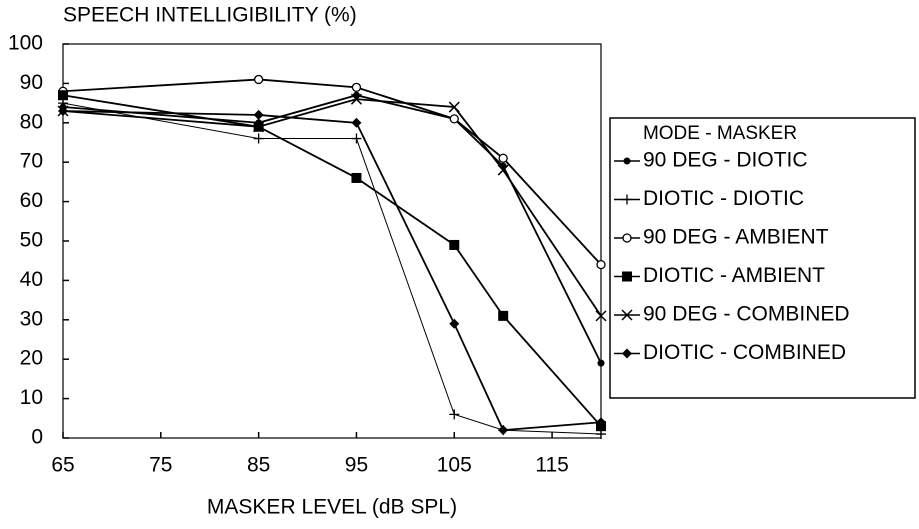 This screenshot has width=919, height=529. I want to click on y-tick-label: 60, so click(31, 200).